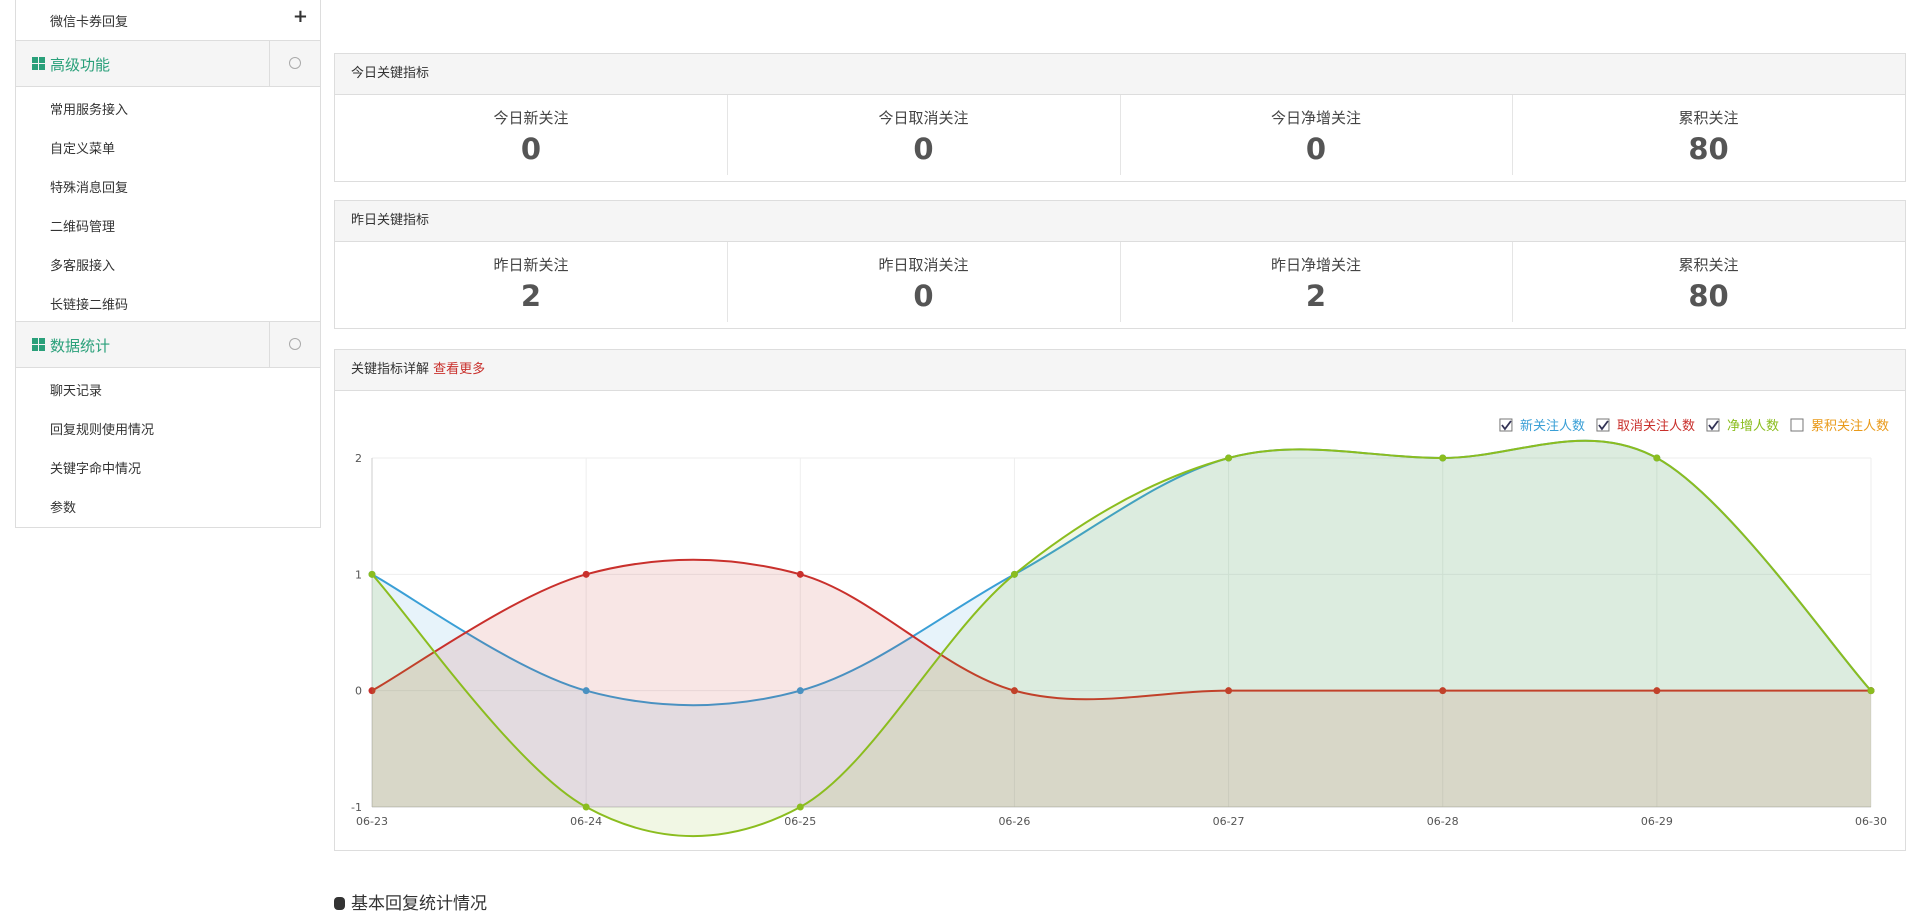 This screenshot has width=1920, height=914. Describe the element at coordinates (459, 369) in the screenshot. I see `more-link: 查看更多` at that location.